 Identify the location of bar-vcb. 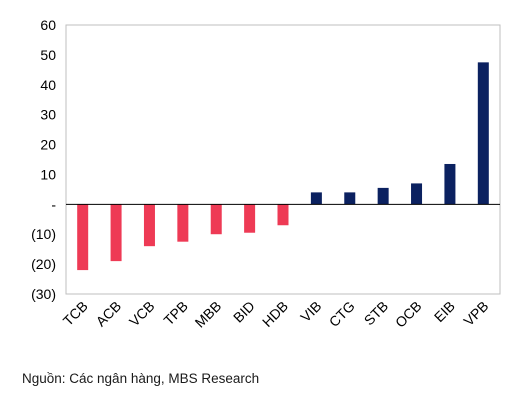
(149, 225).